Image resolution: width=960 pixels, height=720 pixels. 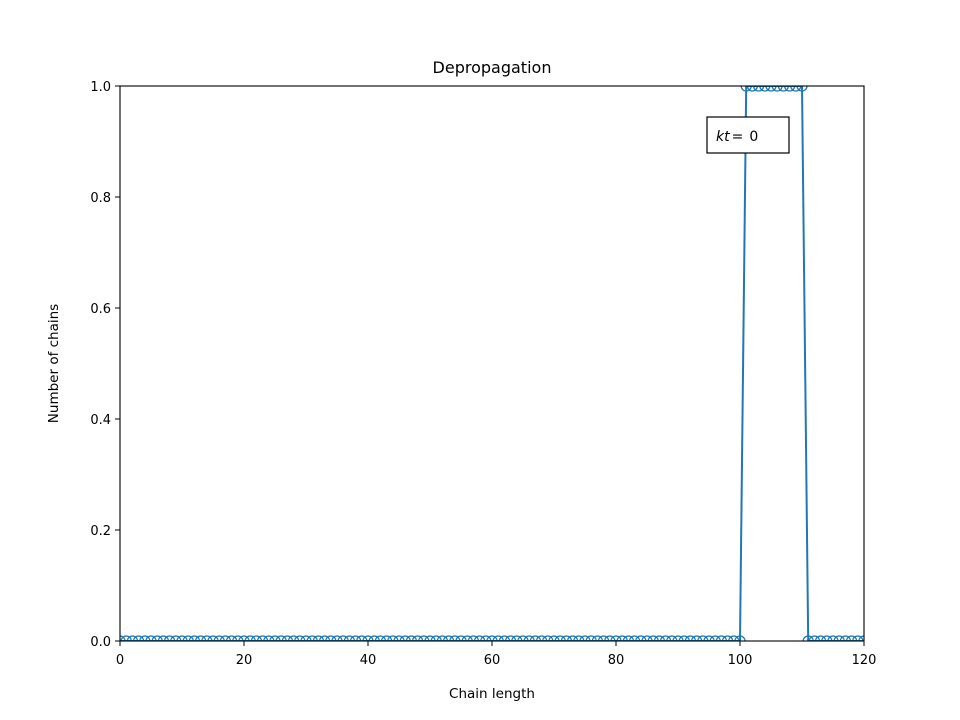 I want to click on annotation-text: kt = 0, so click(x=737, y=137).